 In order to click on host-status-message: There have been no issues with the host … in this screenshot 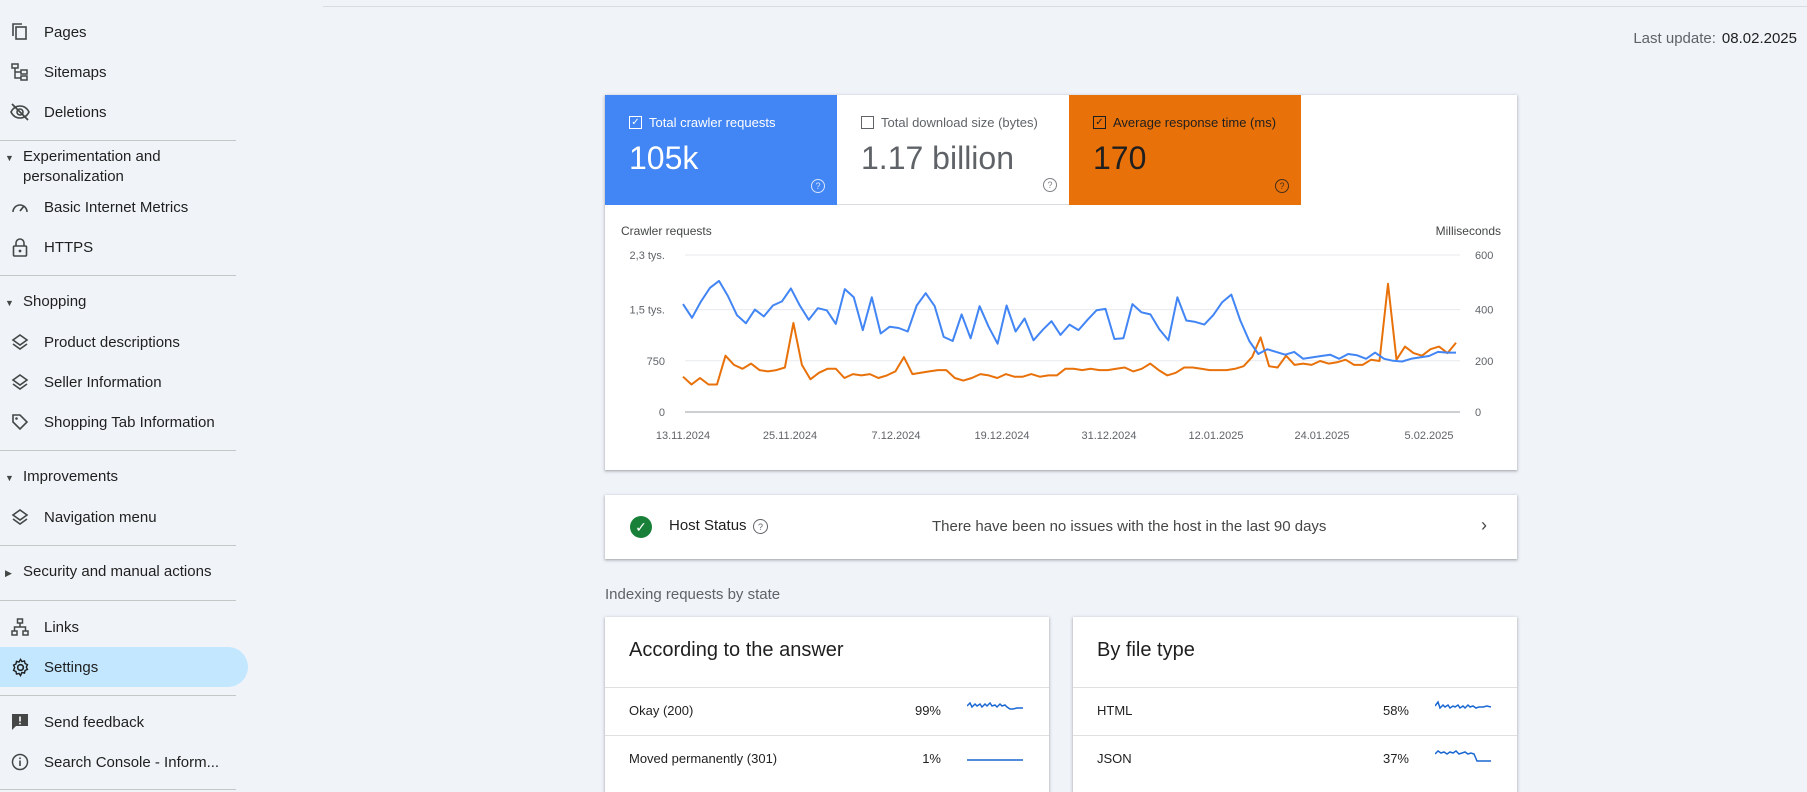, I will do `click(1129, 526)`.